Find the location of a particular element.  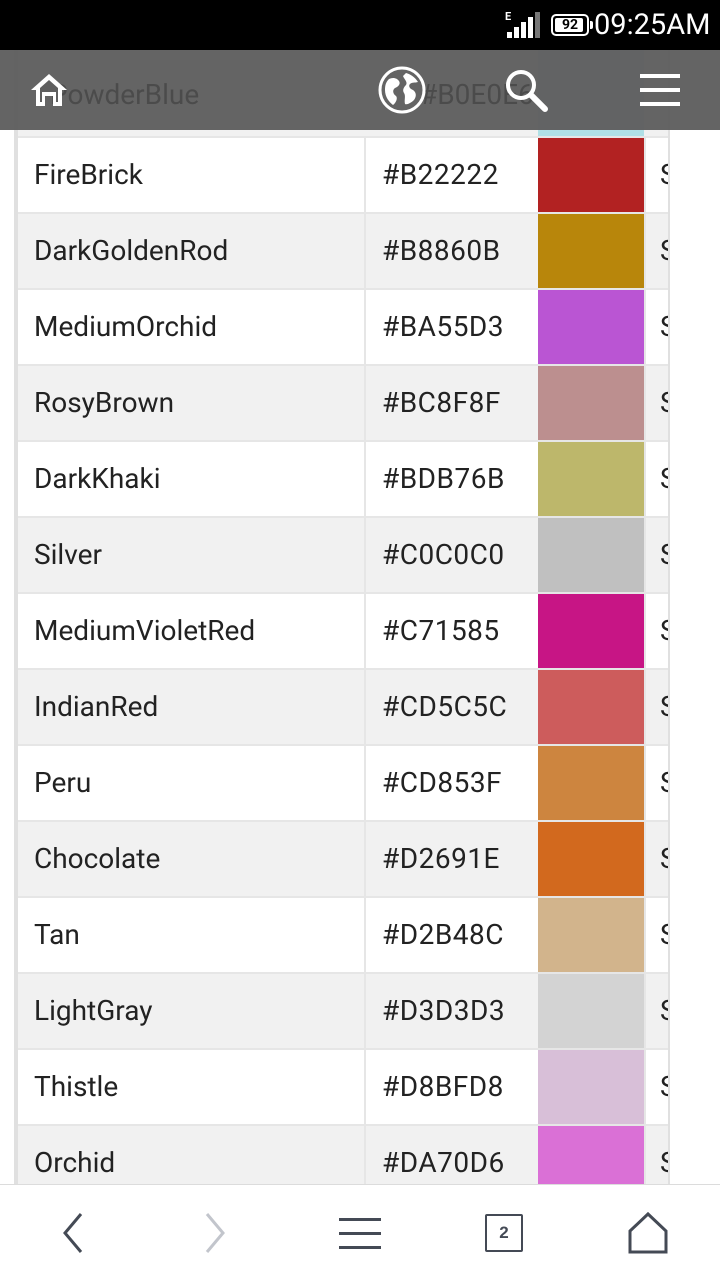

bottom-navigation: 2 is located at coordinates (360, 1232).